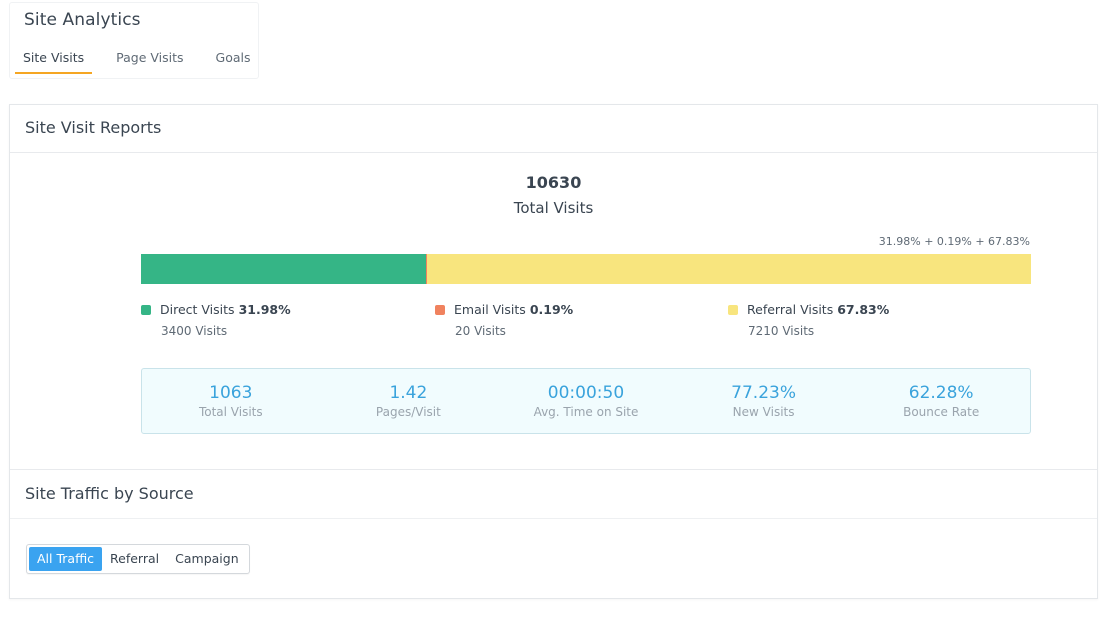 The image size is (1117, 619). What do you see at coordinates (230, 412) in the screenshot?
I see `stat-label: Total Visits` at bounding box center [230, 412].